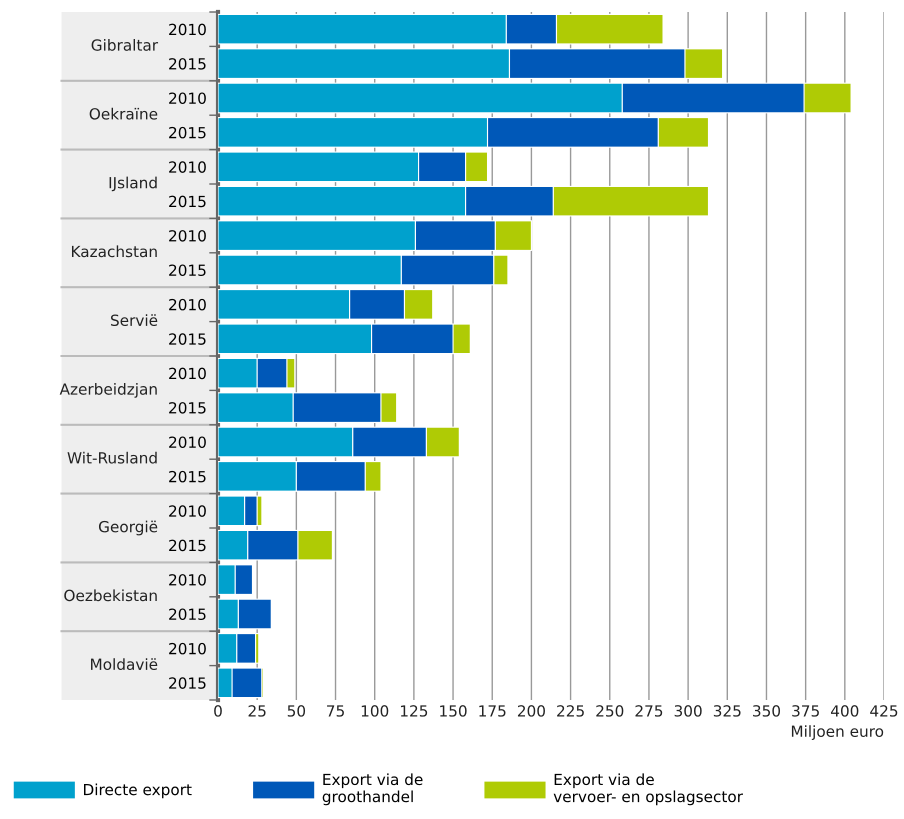  I want to click on x-tick-label: 50, so click(297, 711).